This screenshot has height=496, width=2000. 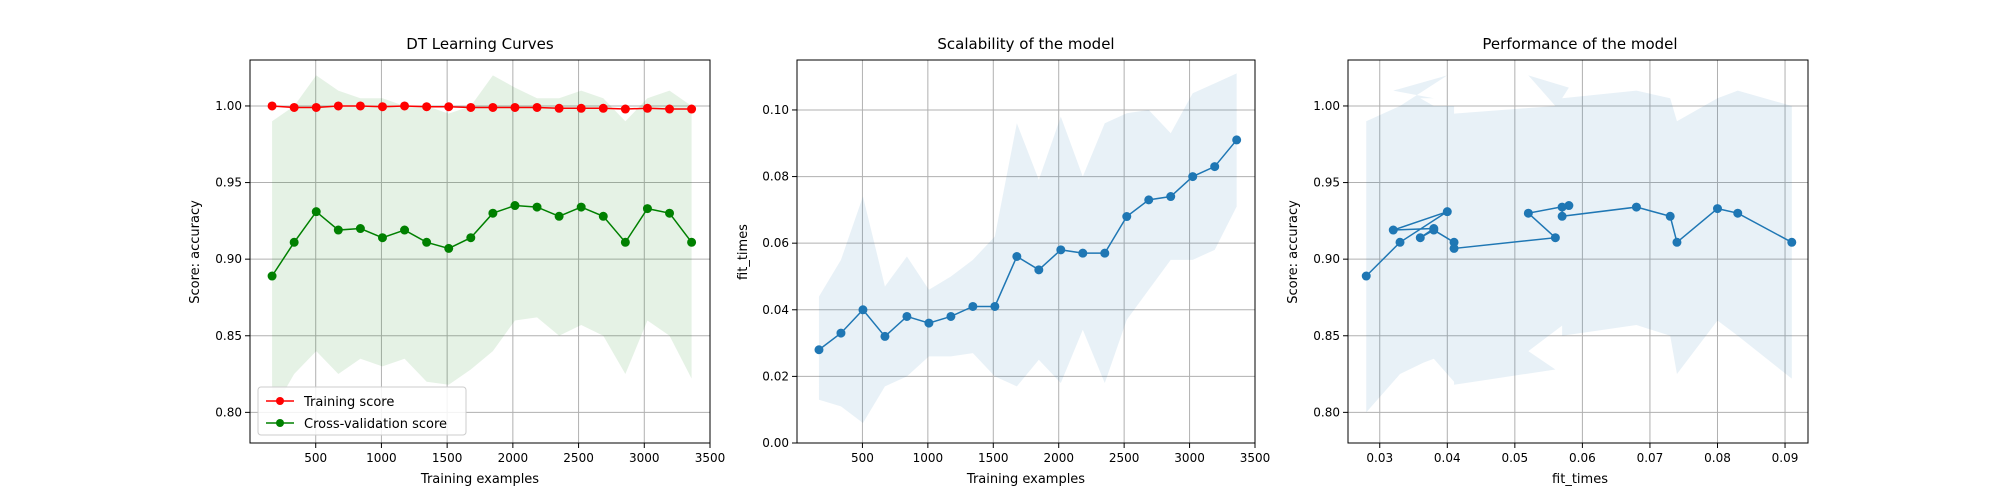 What do you see at coordinates (348, 402) in the screenshot?
I see `legend-label: Training score` at bounding box center [348, 402].